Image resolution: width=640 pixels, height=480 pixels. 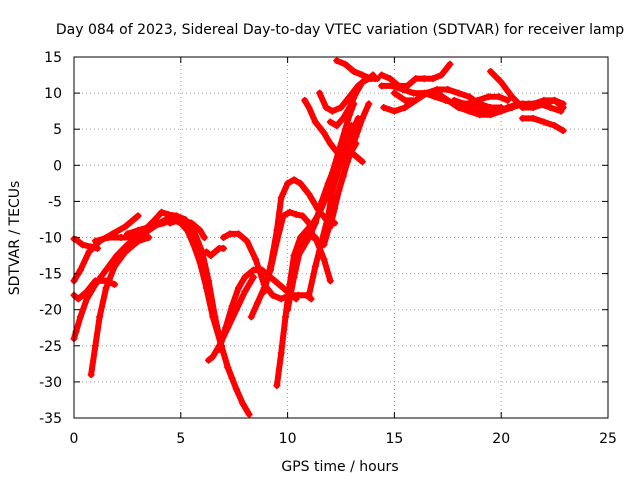 I want to click on y-tick-label: -20, so click(x=50, y=311).